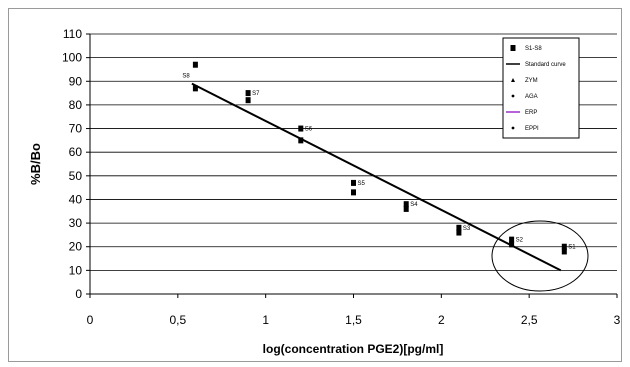  What do you see at coordinates (90, 320) in the screenshot?
I see `x-tick-label: 0` at bounding box center [90, 320].